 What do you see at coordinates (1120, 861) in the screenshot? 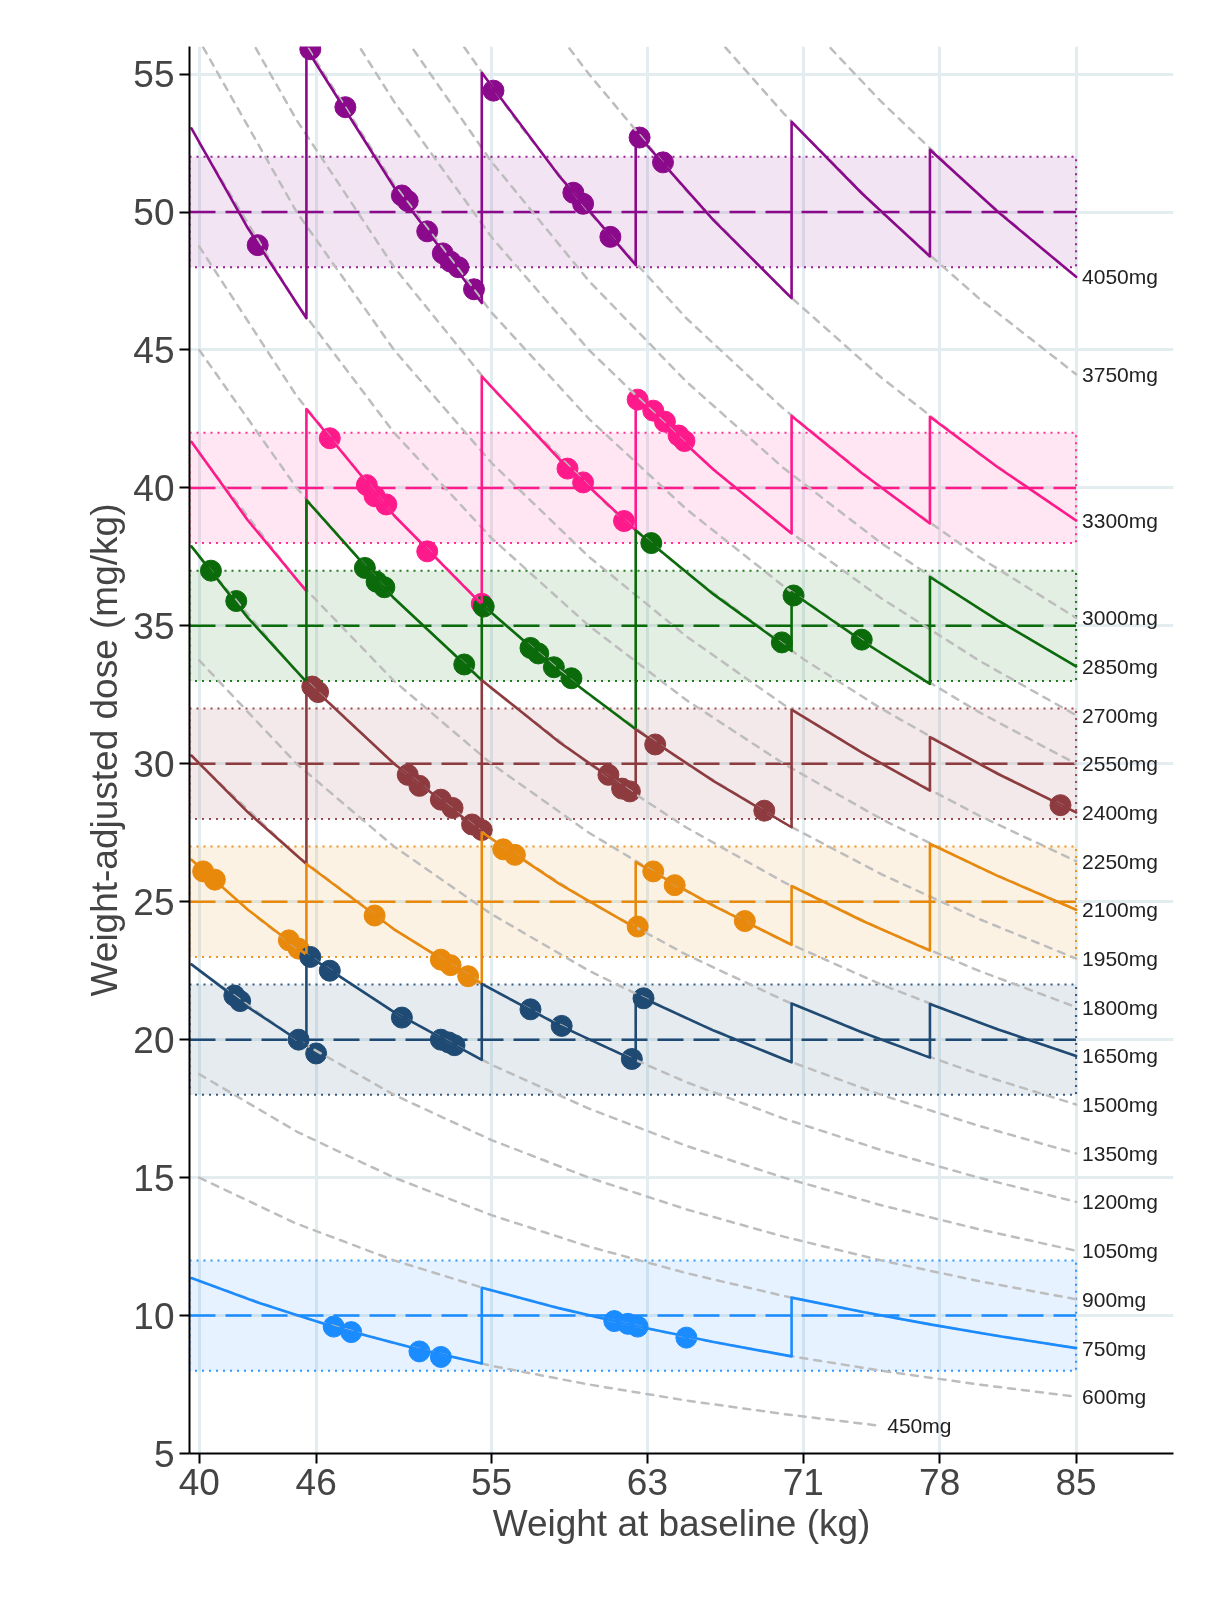
I see `series-label: 2250mg` at bounding box center [1120, 861].